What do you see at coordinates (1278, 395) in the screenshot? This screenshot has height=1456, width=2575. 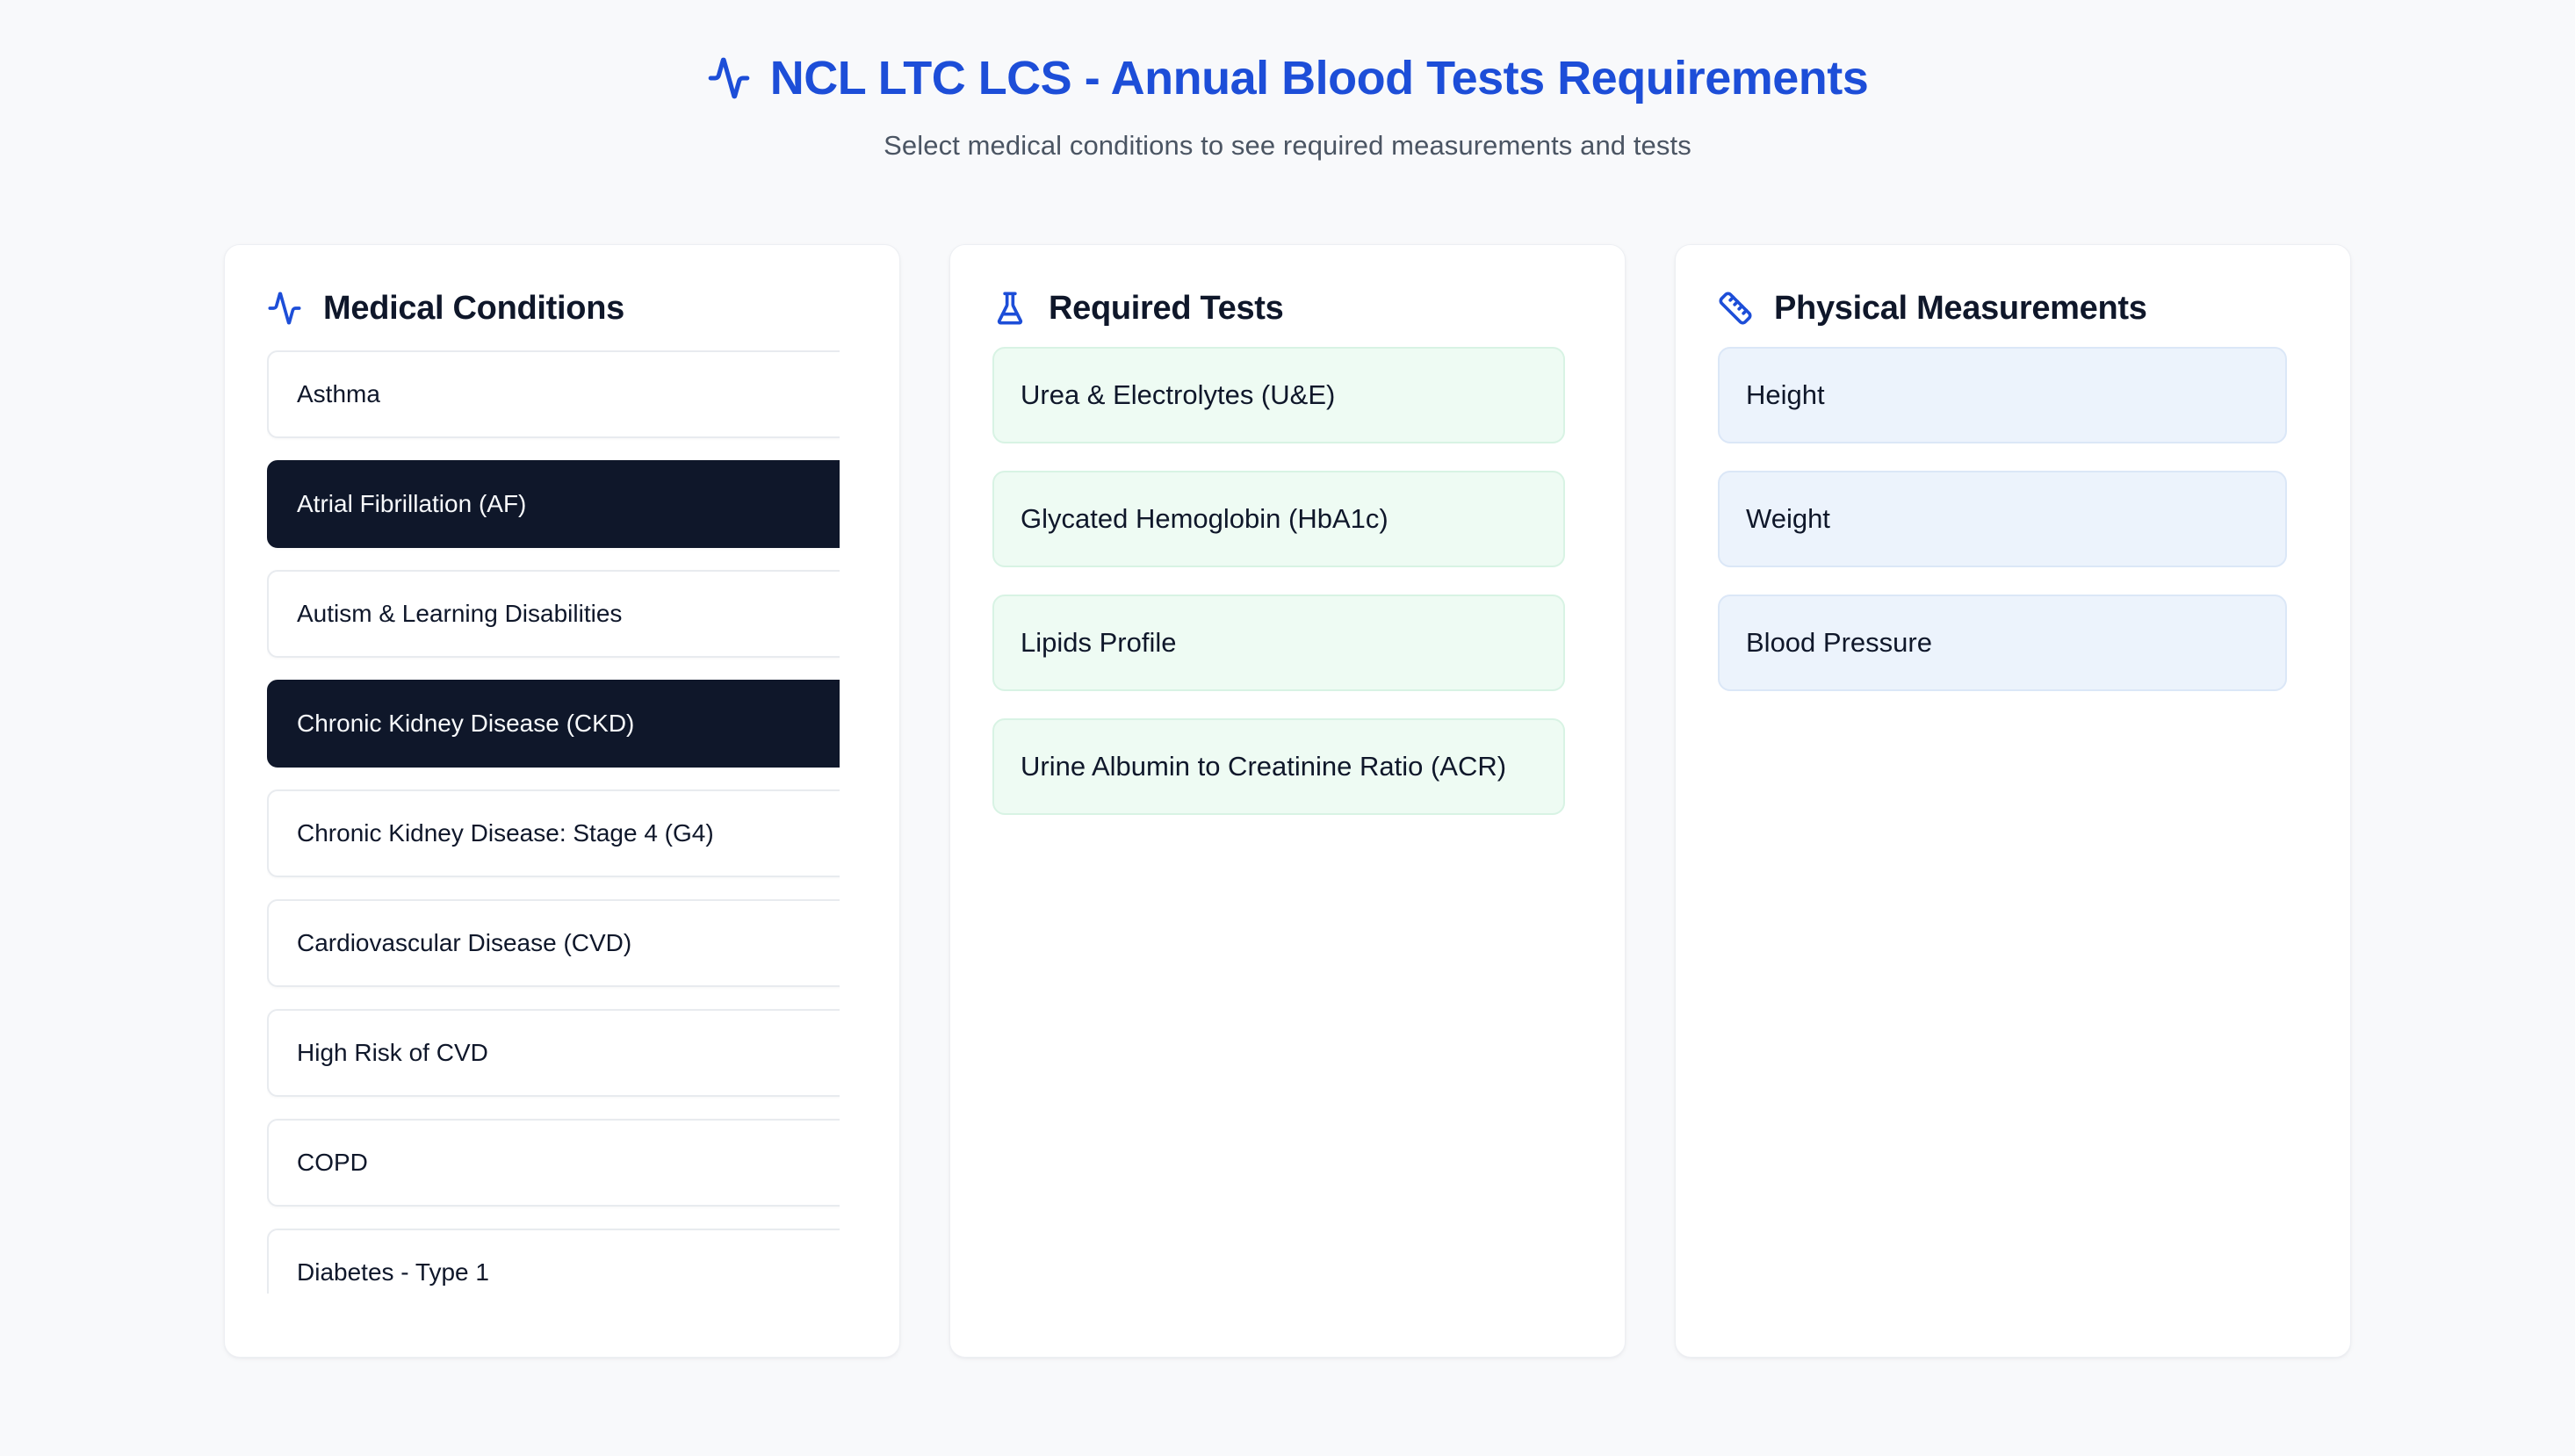 I see `test-item-urea-electrolytes: Urea & Electrolytes (U&E)` at bounding box center [1278, 395].